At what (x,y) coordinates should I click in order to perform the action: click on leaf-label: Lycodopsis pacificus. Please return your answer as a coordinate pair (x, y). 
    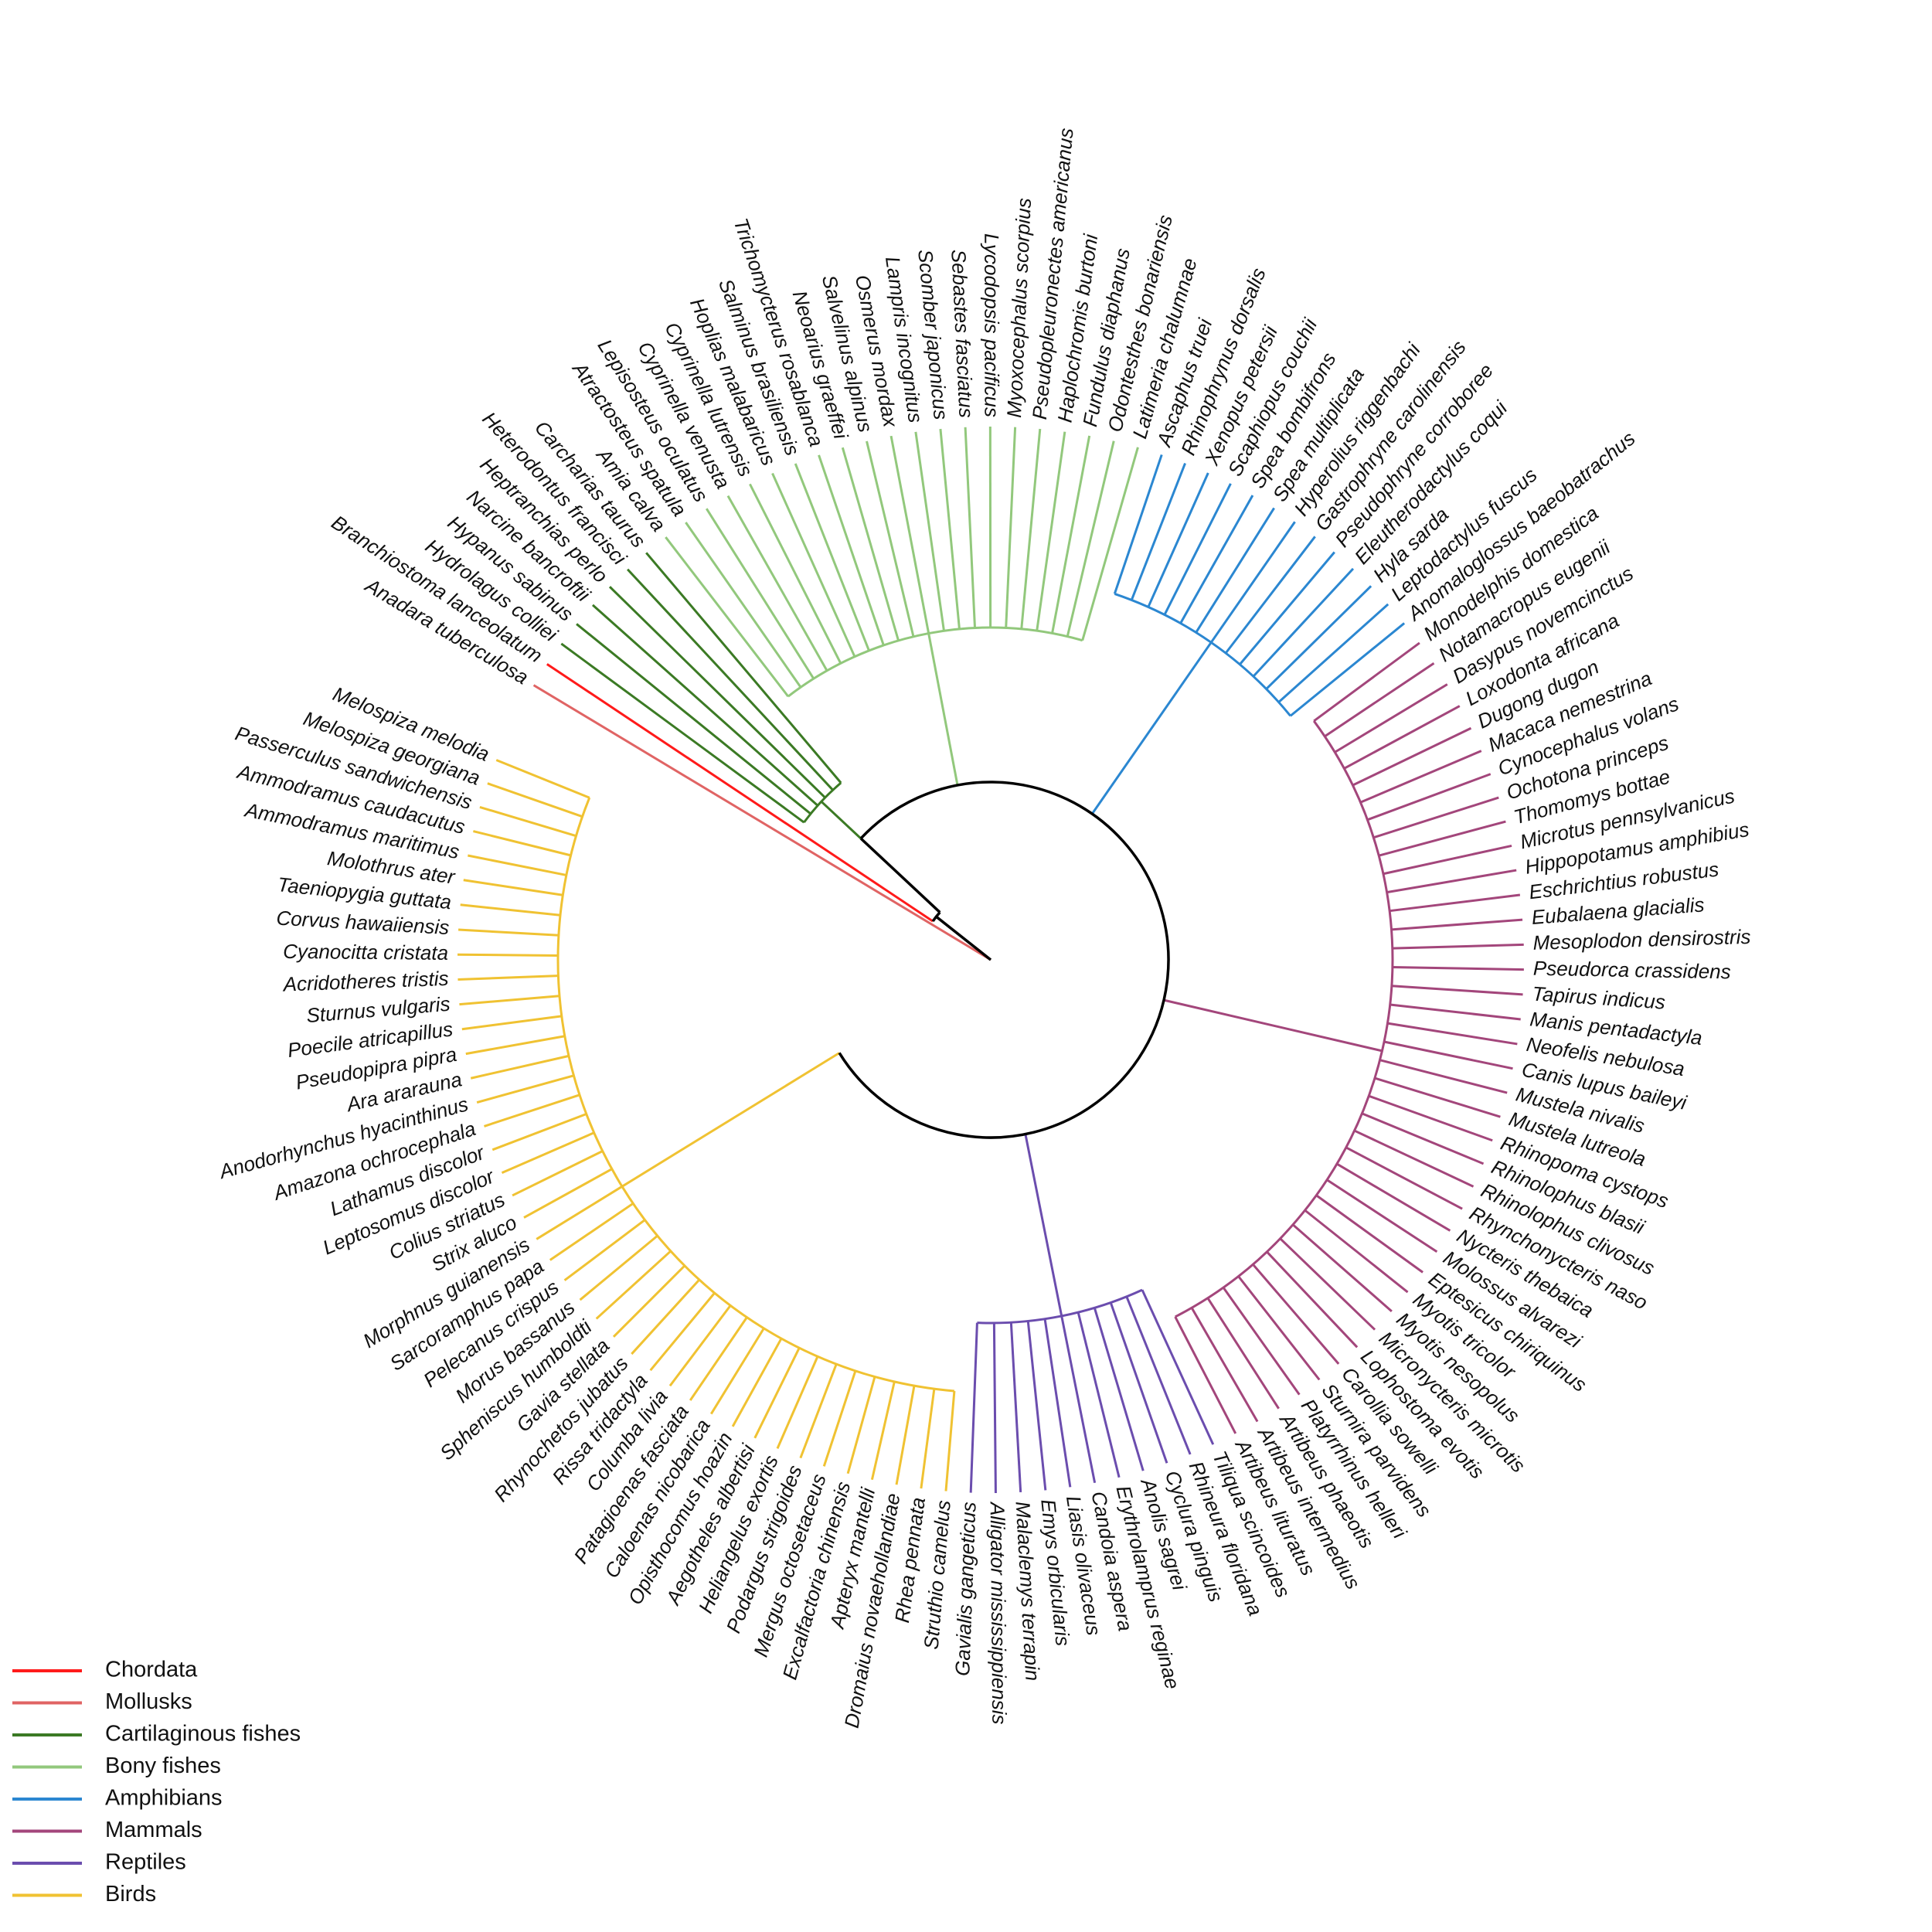
    Looking at the image, I should click on (992, 325).